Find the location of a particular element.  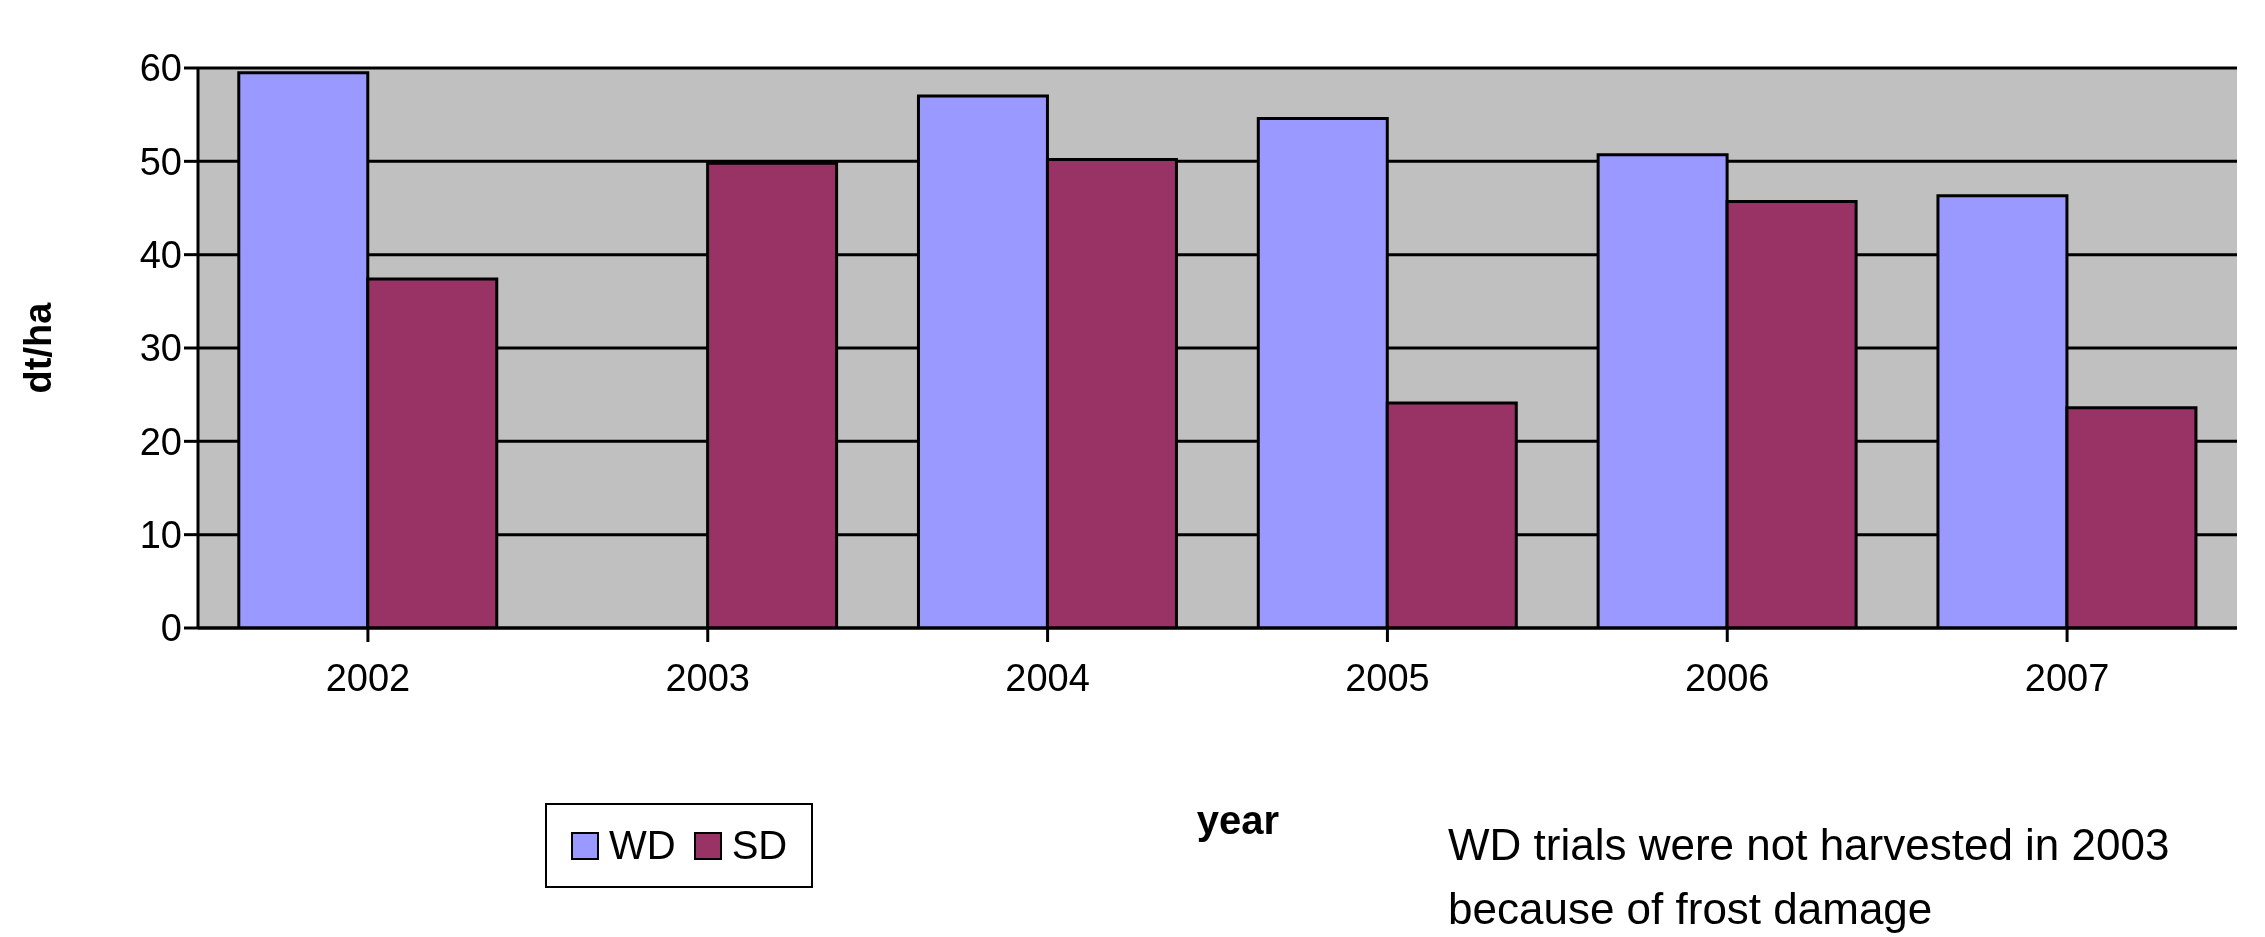

x-tick-label: 2004 is located at coordinates (1047, 677).